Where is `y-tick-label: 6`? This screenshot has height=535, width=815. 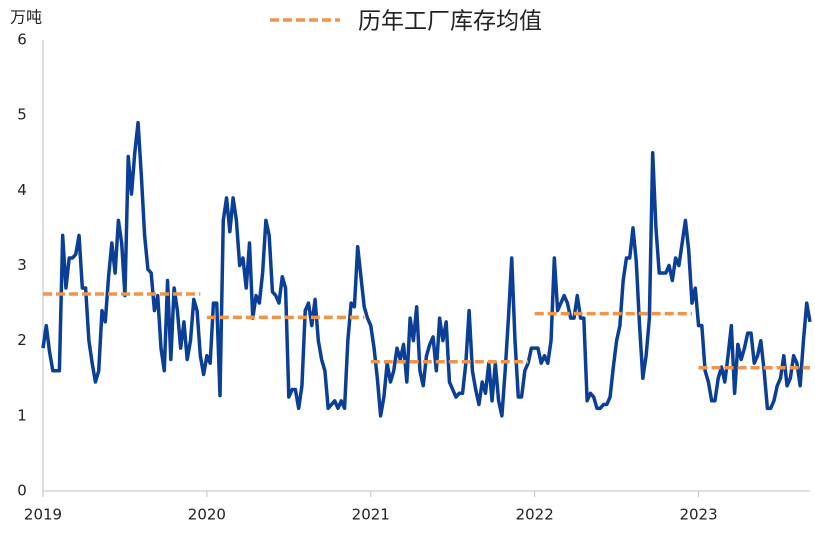
y-tick-label: 6 is located at coordinates (22, 40).